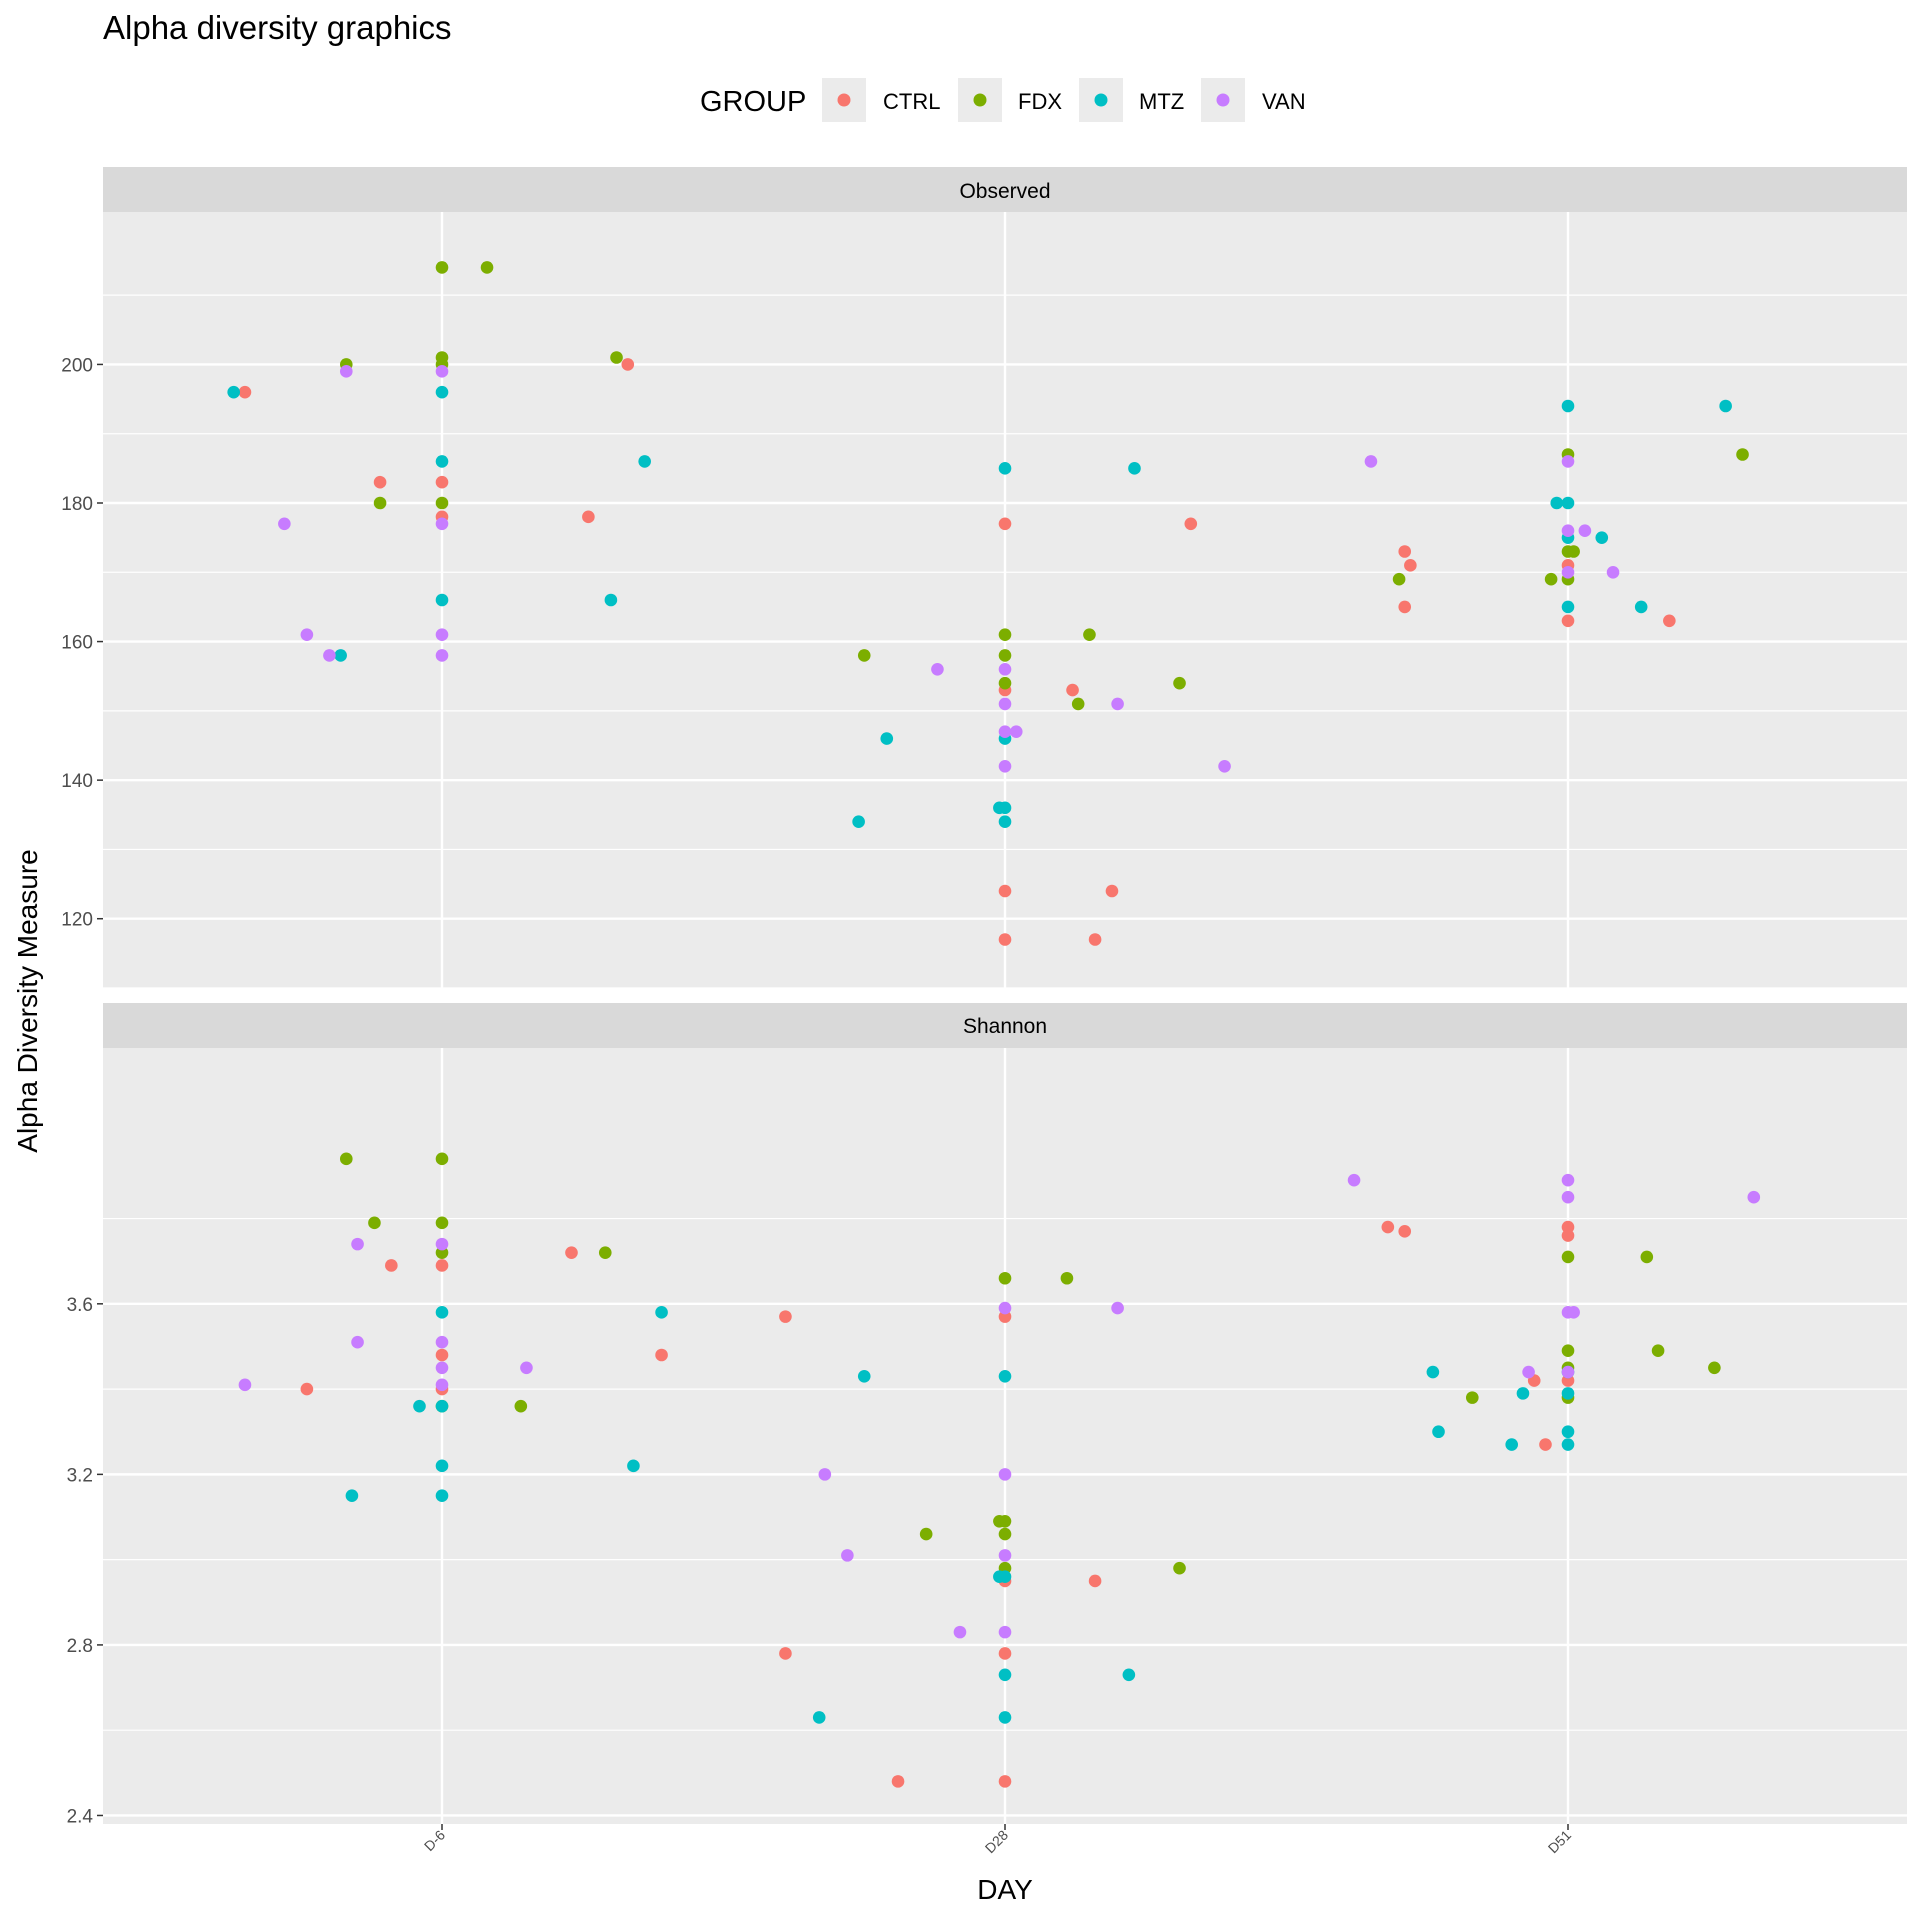 The width and height of the screenshot is (1920, 1920). Describe the element at coordinates (277, 27) in the screenshot. I see `chart-title: Alpha diversity graphics` at that location.